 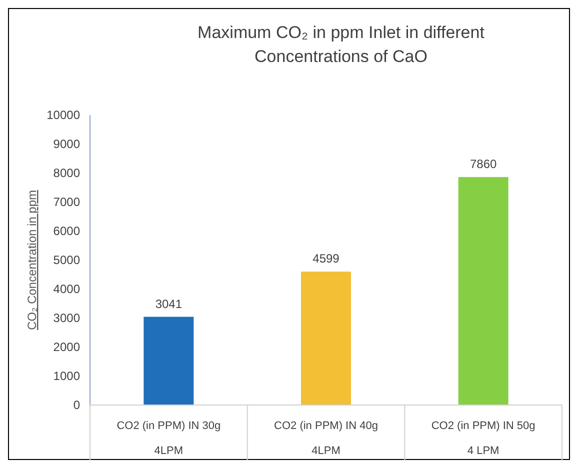 What do you see at coordinates (66, 376) in the screenshot?
I see `y-tick-label: 1000` at bounding box center [66, 376].